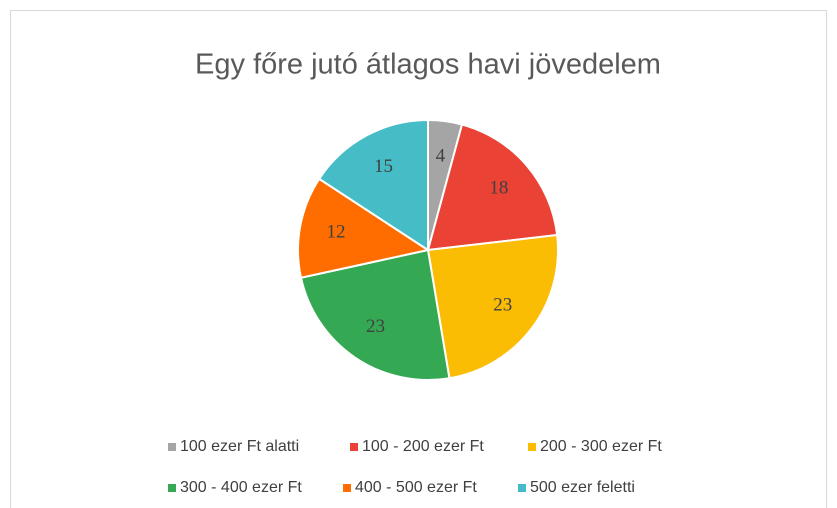  What do you see at coordinates (423, 446) in the screenshot?
I see `legend-label: 100 - 200 ezer Ft` at bounding box center [423, 446].